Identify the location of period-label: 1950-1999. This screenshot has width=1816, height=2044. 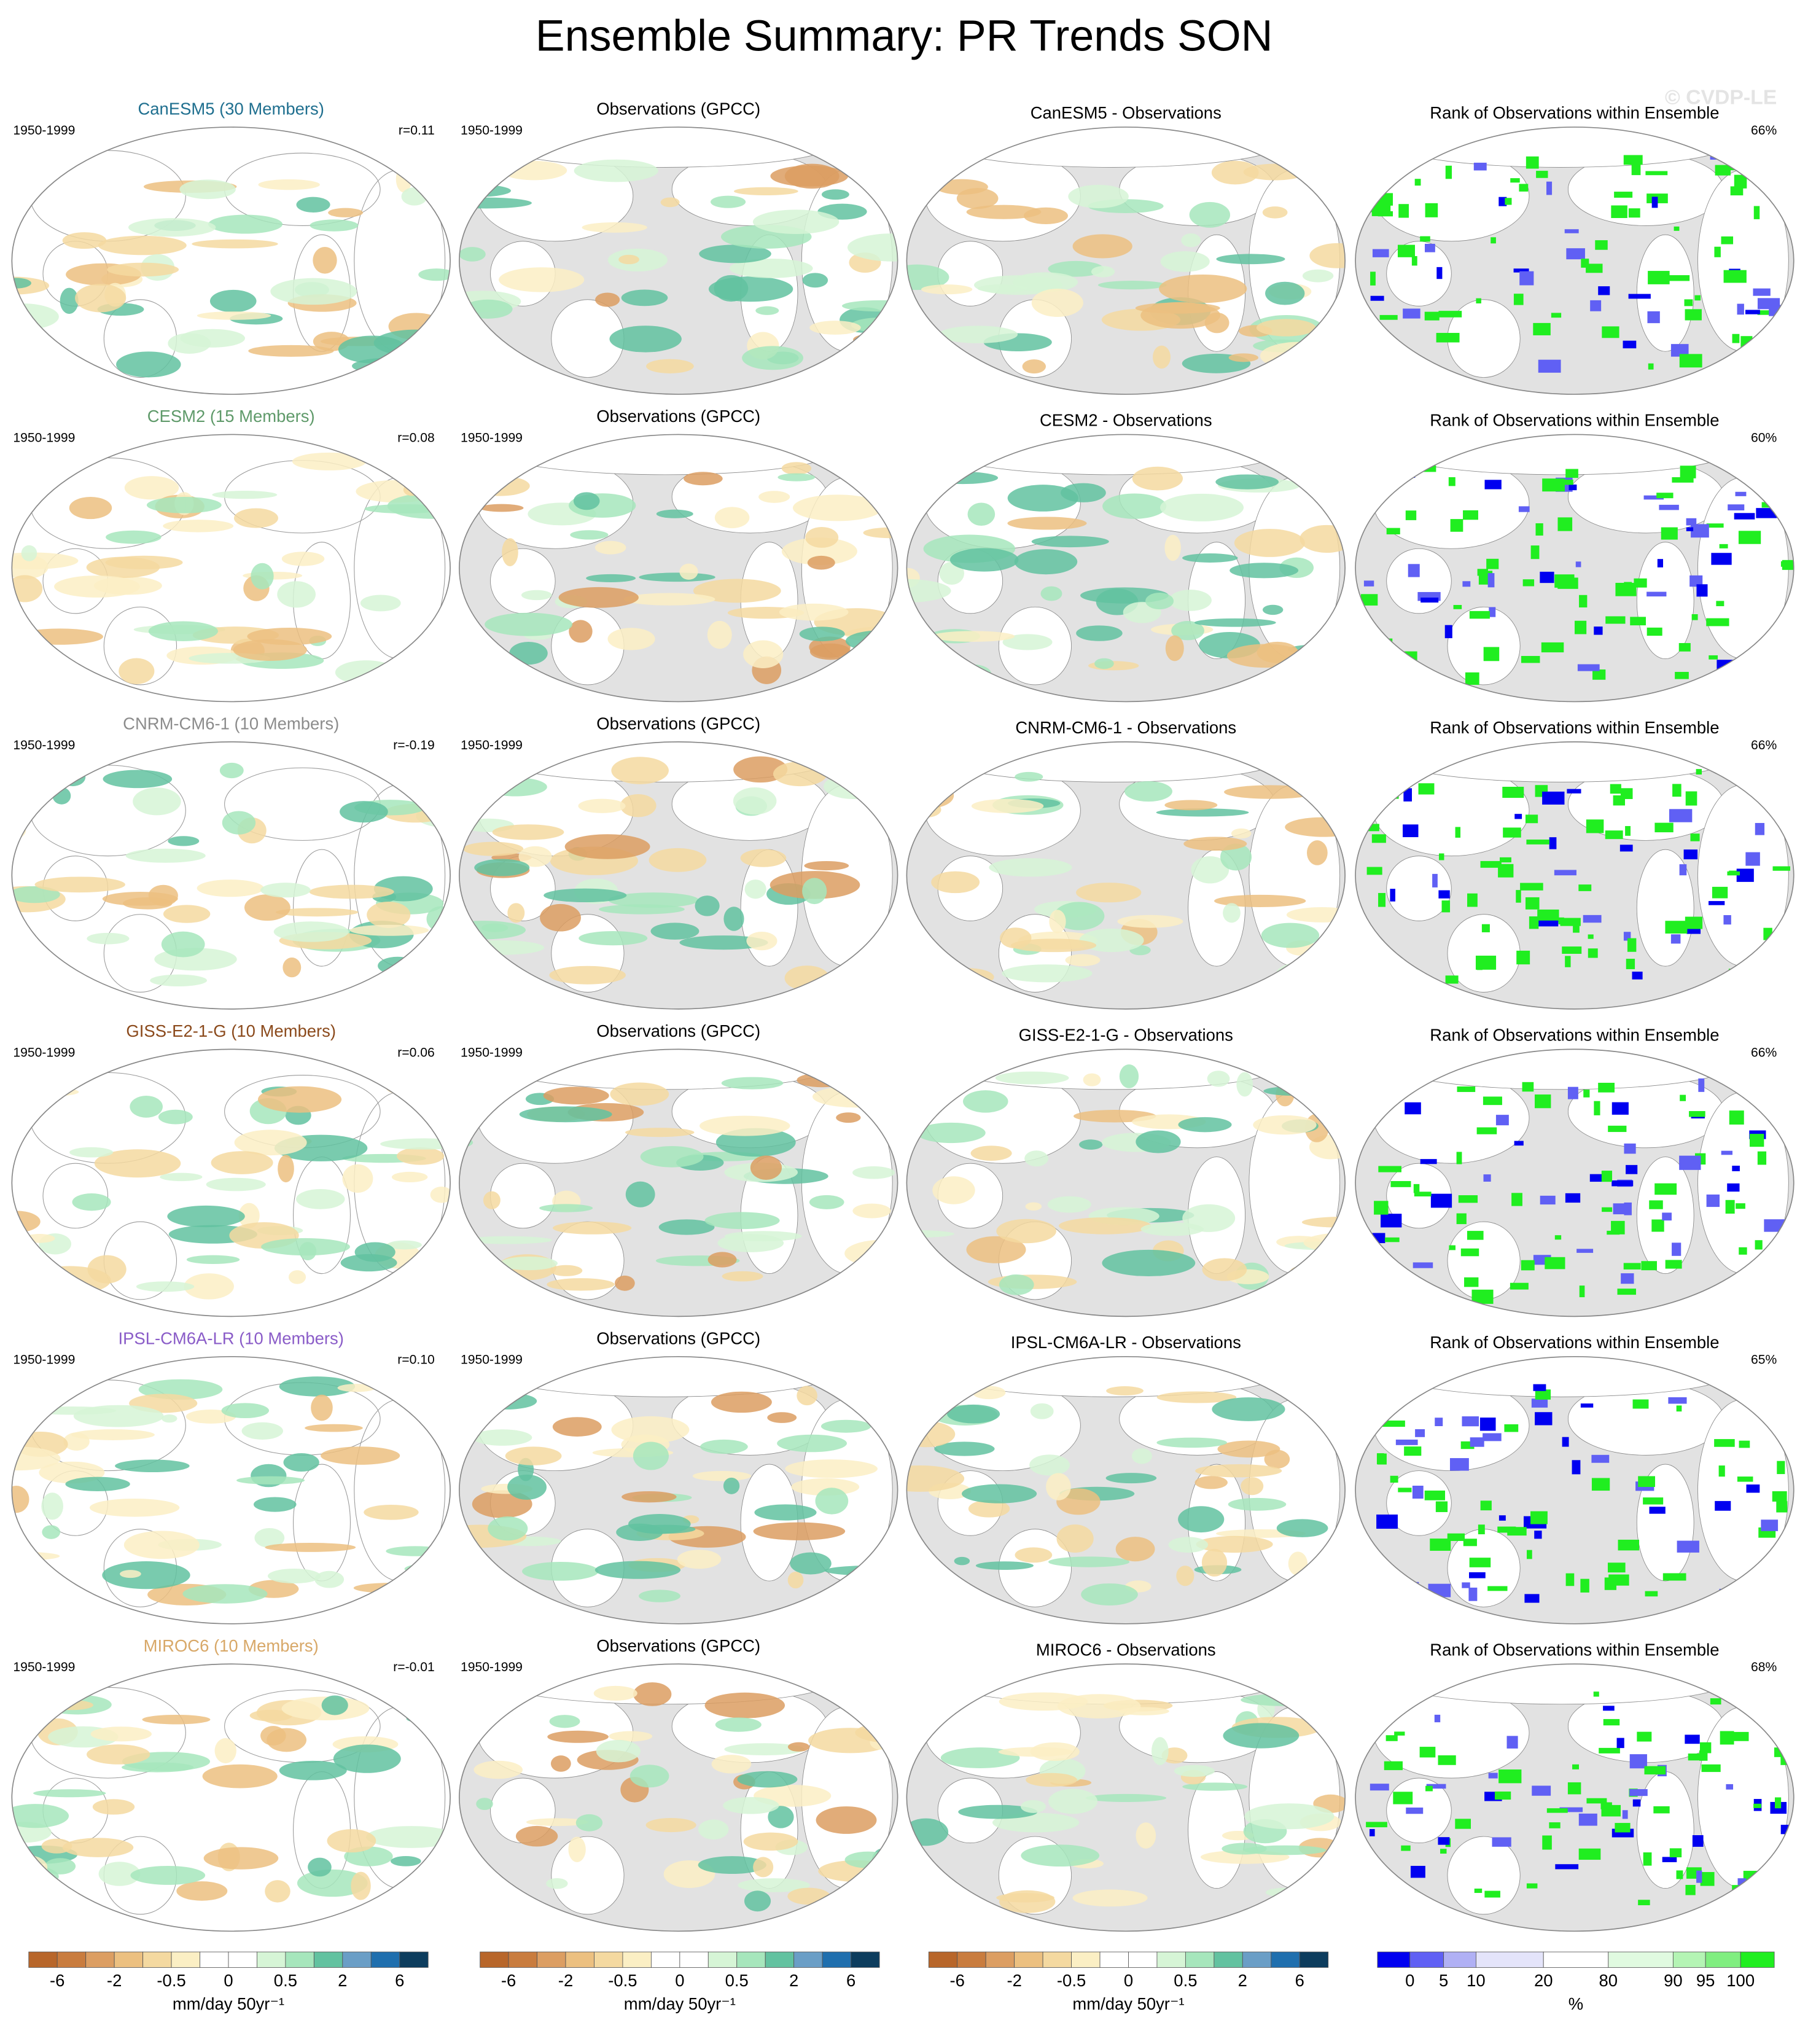
(44, 130).